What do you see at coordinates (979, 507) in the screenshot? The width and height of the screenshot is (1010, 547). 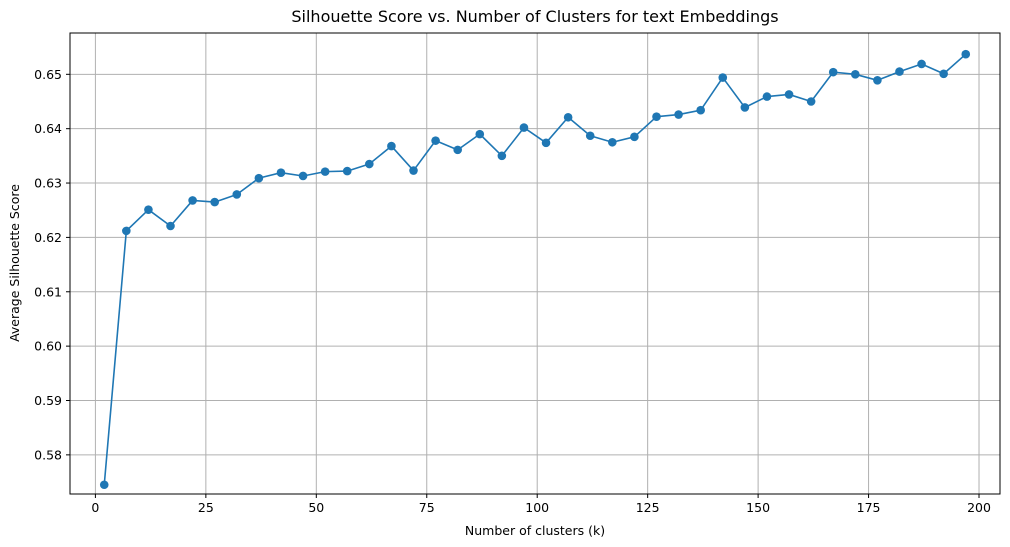 I see `x-tick-label: 200` at bounding box center [979, 507].